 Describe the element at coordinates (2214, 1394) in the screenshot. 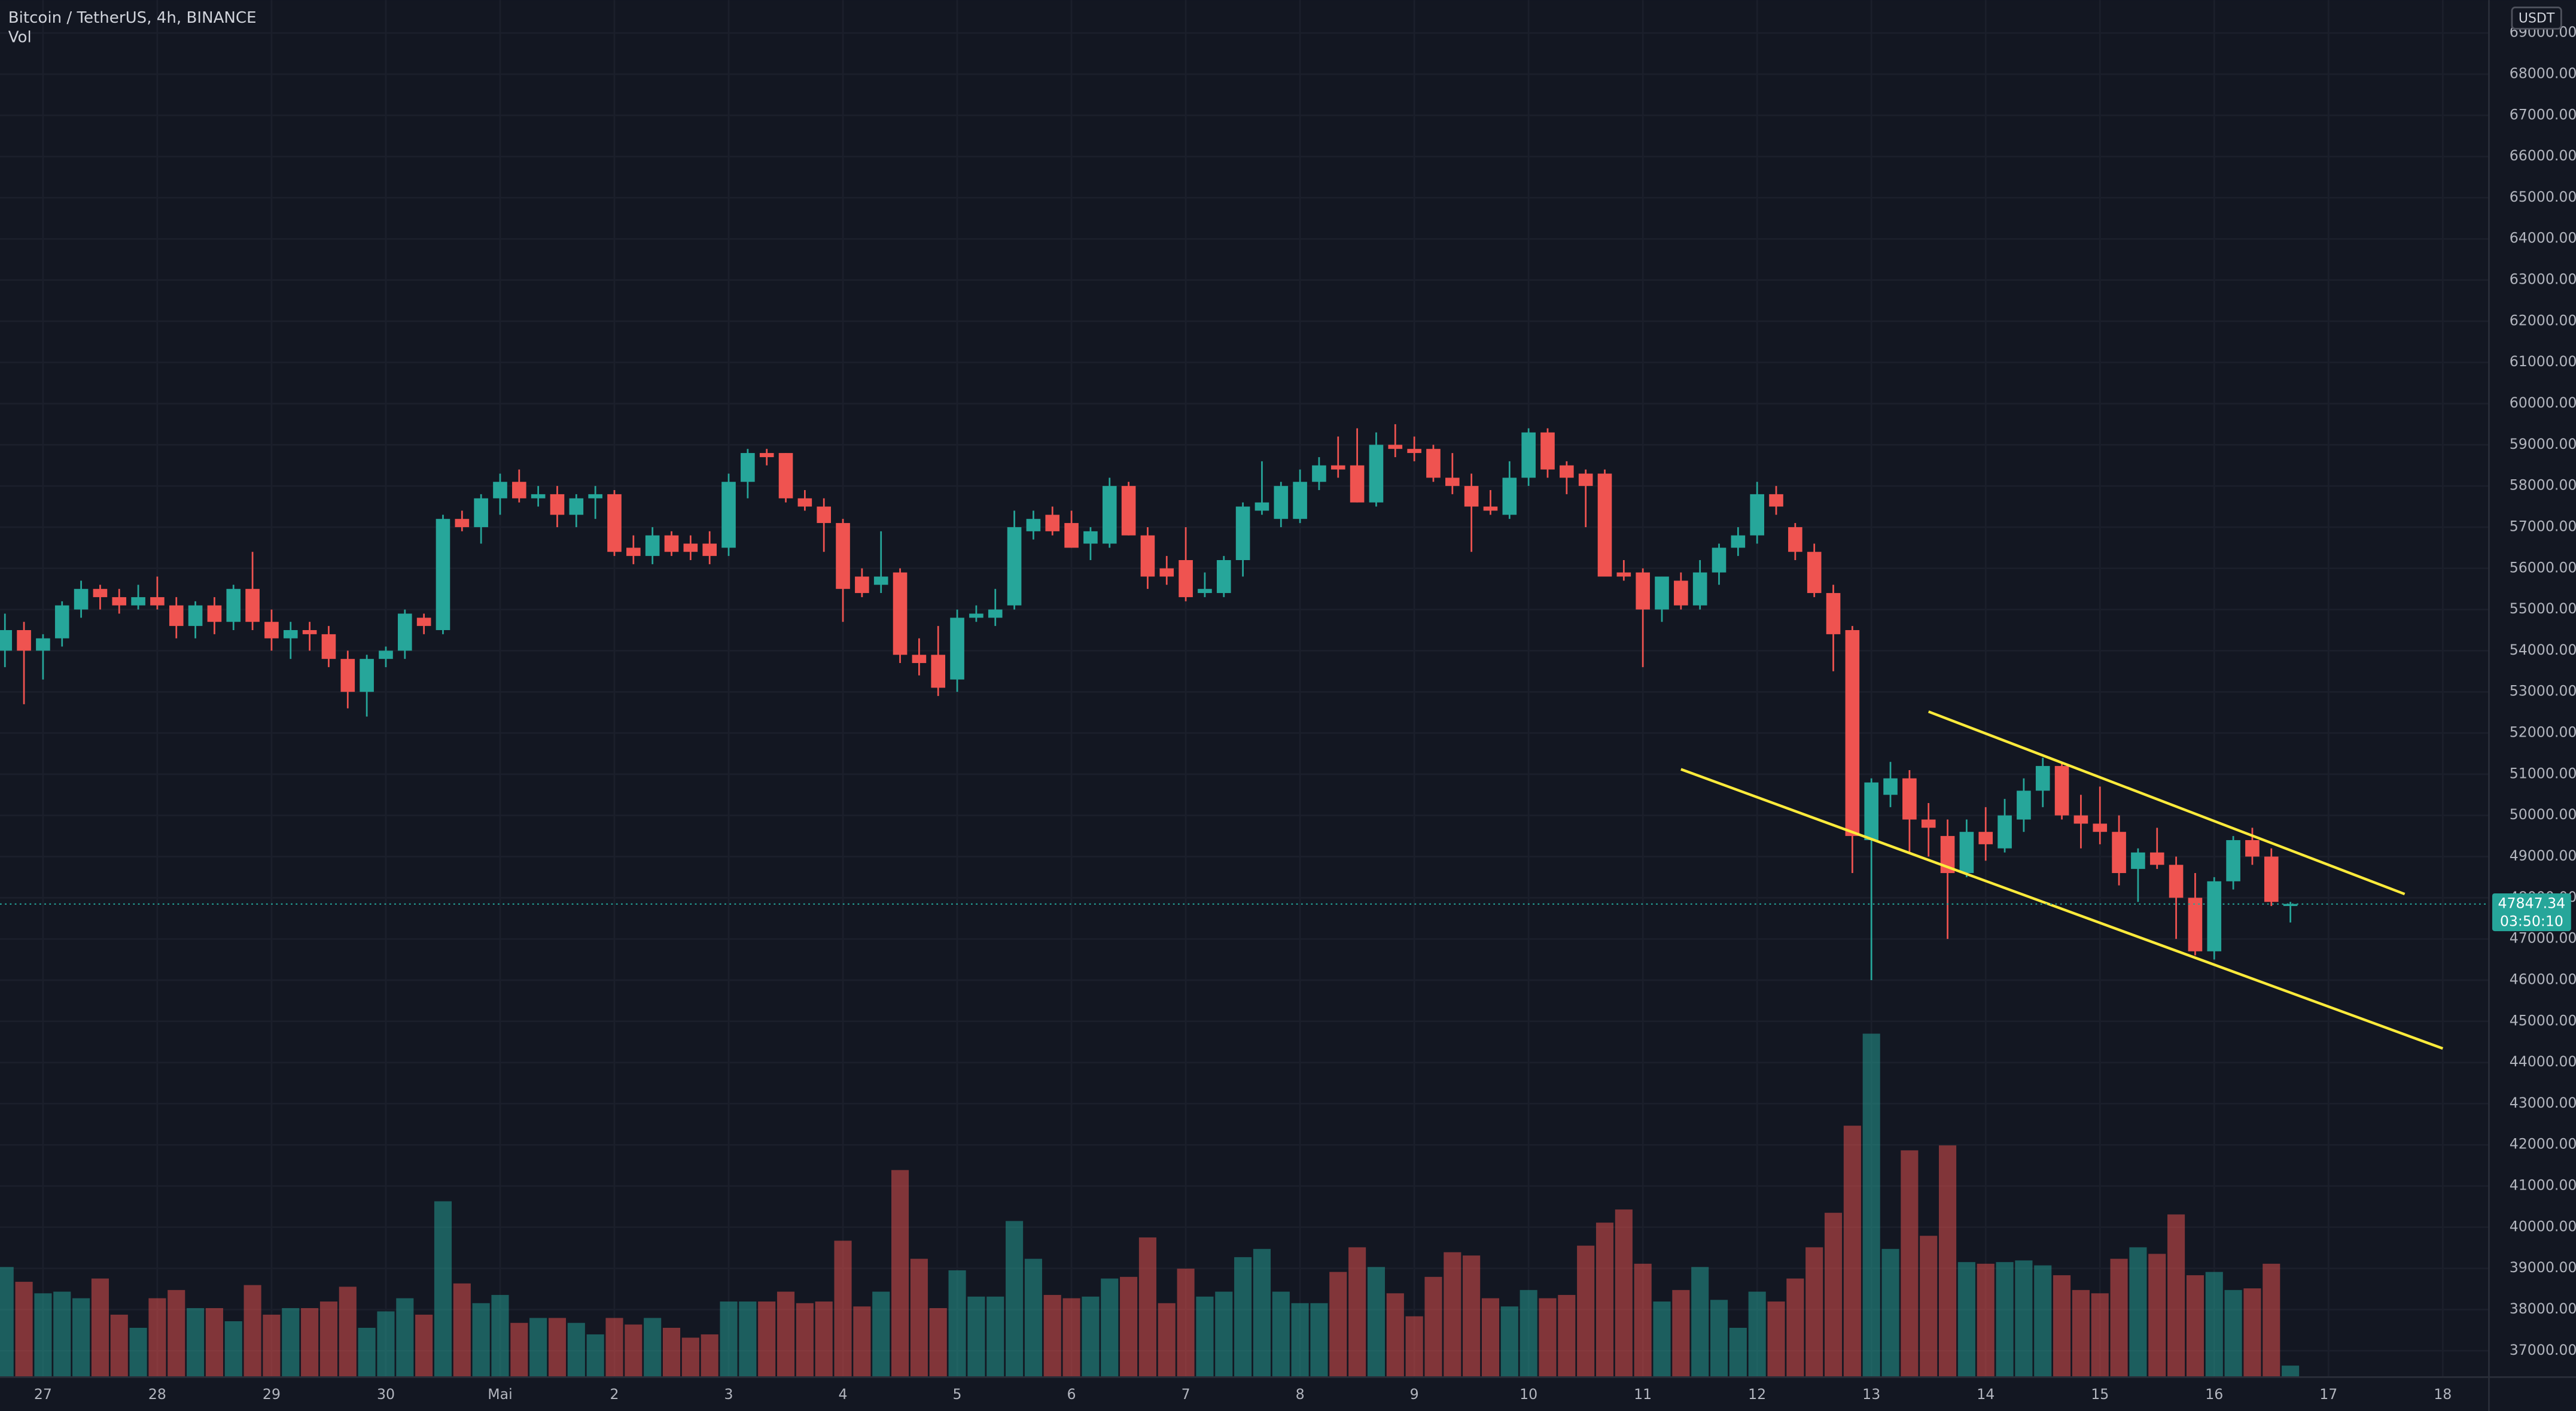

I see `x-tick-label: 16` at that location.